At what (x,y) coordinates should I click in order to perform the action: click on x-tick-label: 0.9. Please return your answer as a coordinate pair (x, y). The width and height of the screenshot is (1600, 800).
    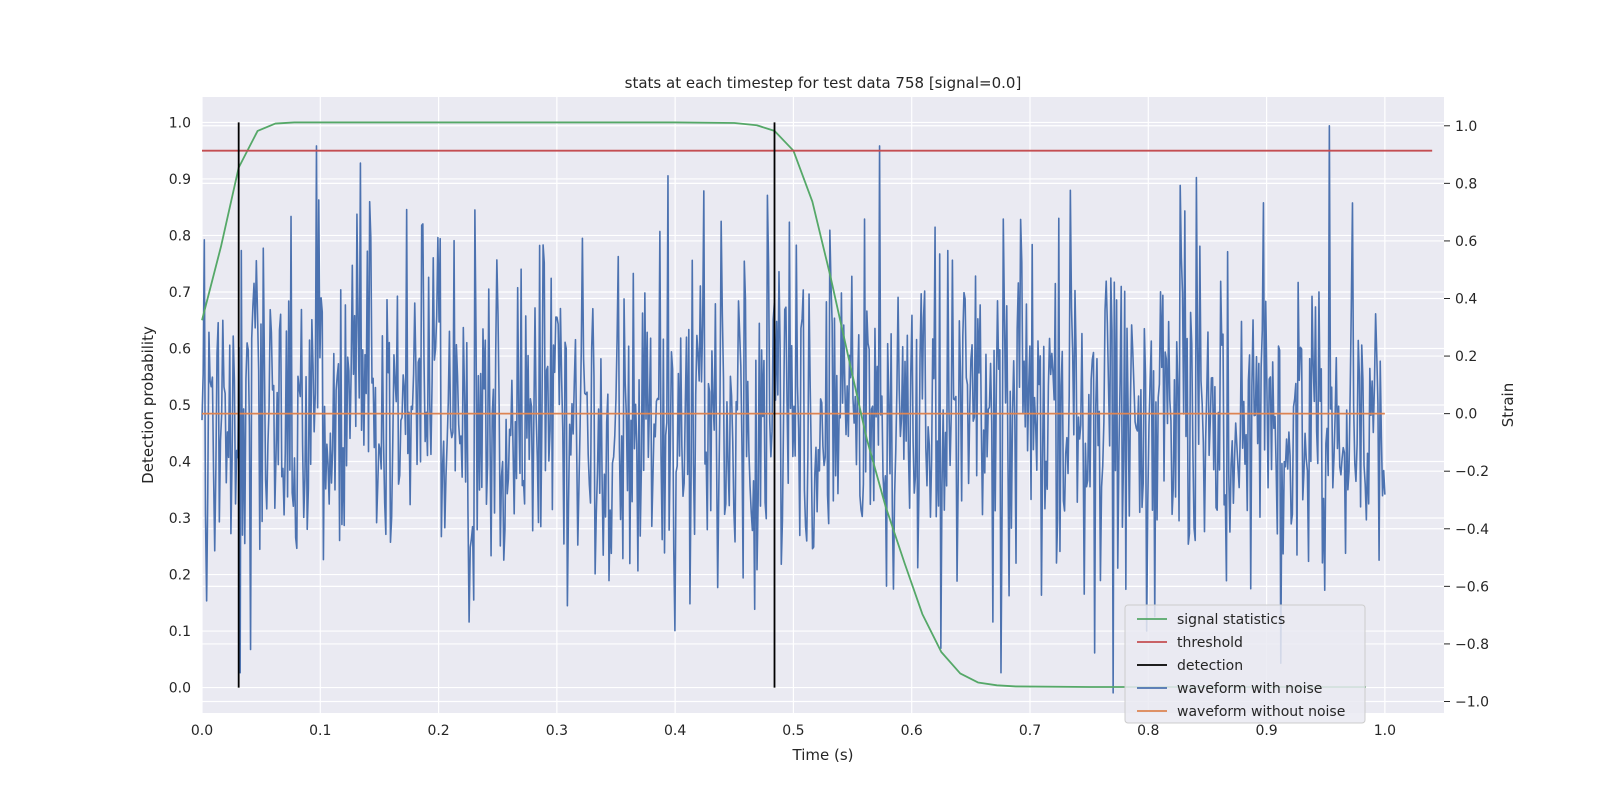
    Looking at the image, I should click on (1266, 731).